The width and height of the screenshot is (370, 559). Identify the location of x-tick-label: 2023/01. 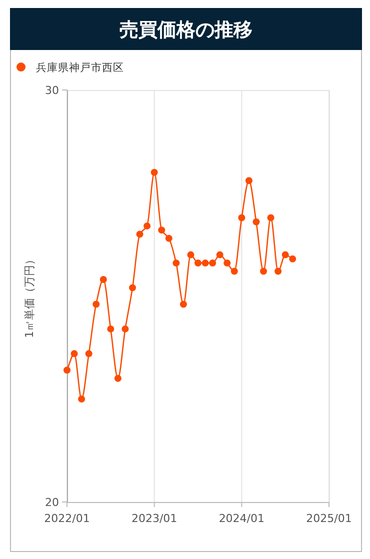
(154, 518).